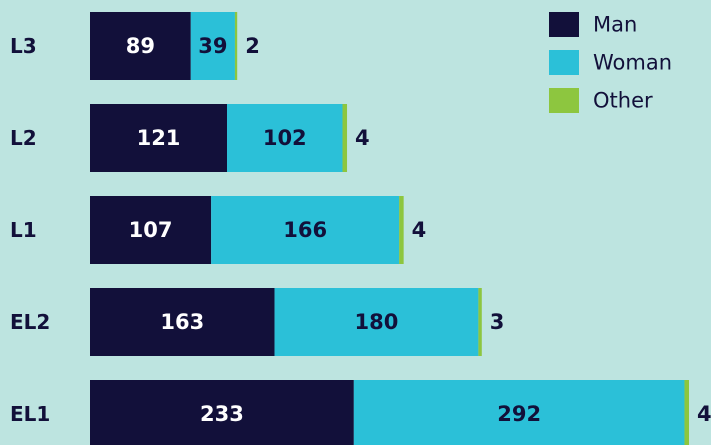 The width and height of the screenshot is (711, 445). I want to click on value-label: 107, so click(151, 230).